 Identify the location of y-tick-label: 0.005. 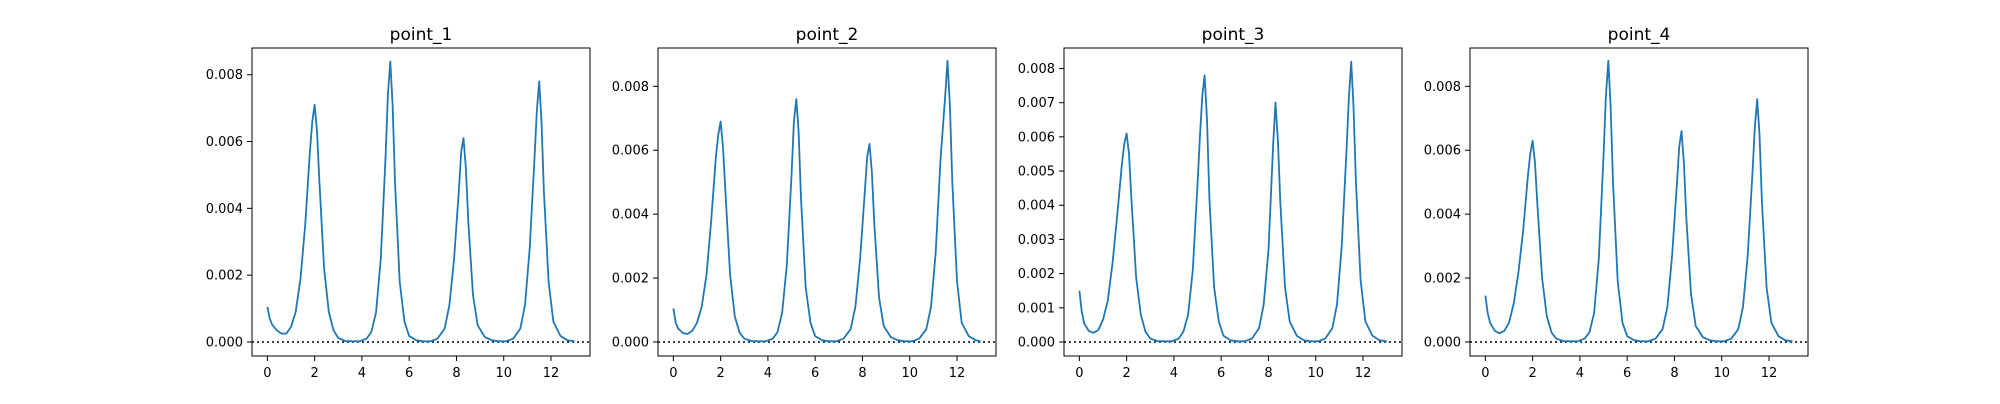
(1036, 172).